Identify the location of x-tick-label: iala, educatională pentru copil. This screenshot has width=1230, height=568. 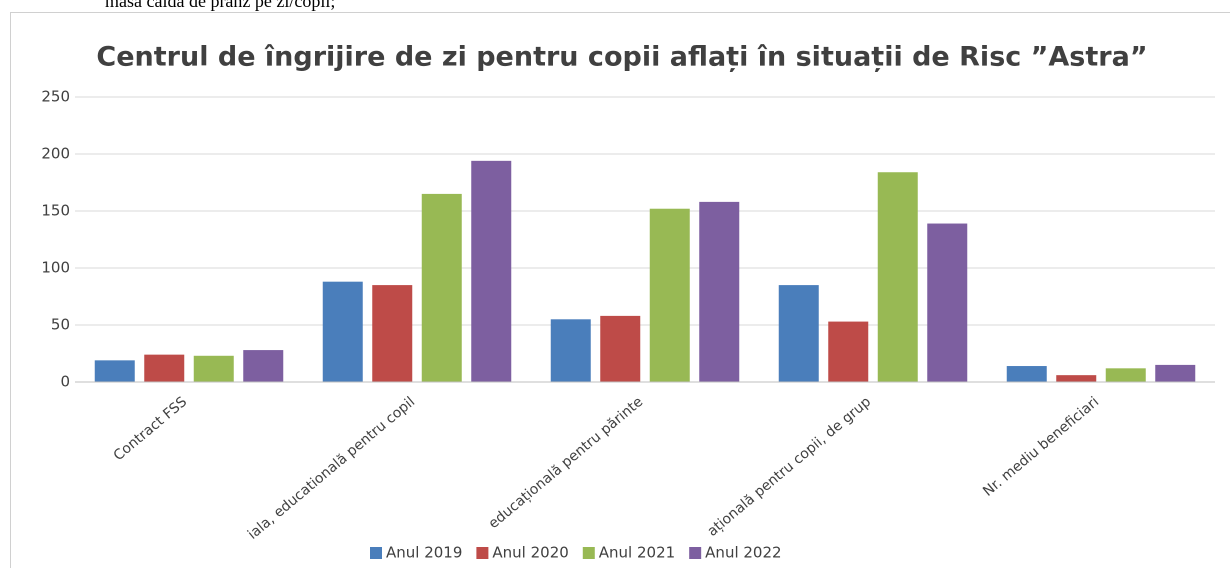
(331, 468).